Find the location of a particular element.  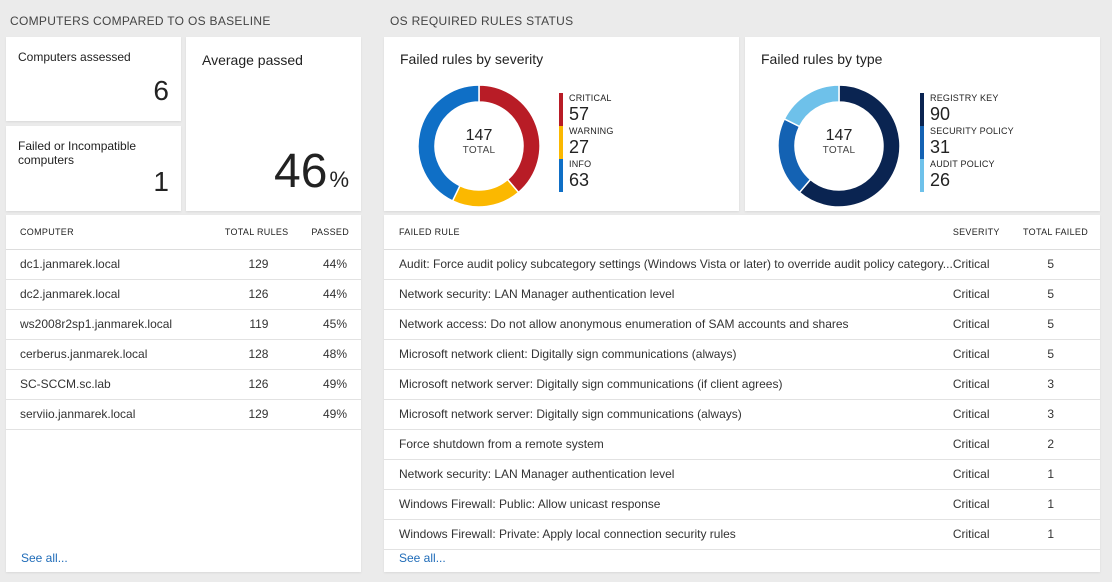

donut-slice-info is located at coordinates (448, 143).